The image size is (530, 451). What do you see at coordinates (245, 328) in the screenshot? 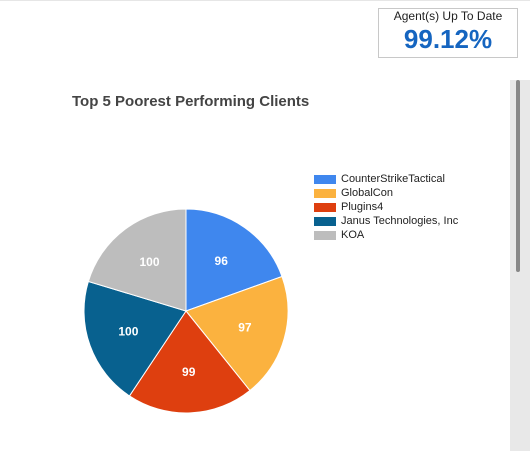
I see `pie-slice-label-1: 97` at bounding box center [245, 328].